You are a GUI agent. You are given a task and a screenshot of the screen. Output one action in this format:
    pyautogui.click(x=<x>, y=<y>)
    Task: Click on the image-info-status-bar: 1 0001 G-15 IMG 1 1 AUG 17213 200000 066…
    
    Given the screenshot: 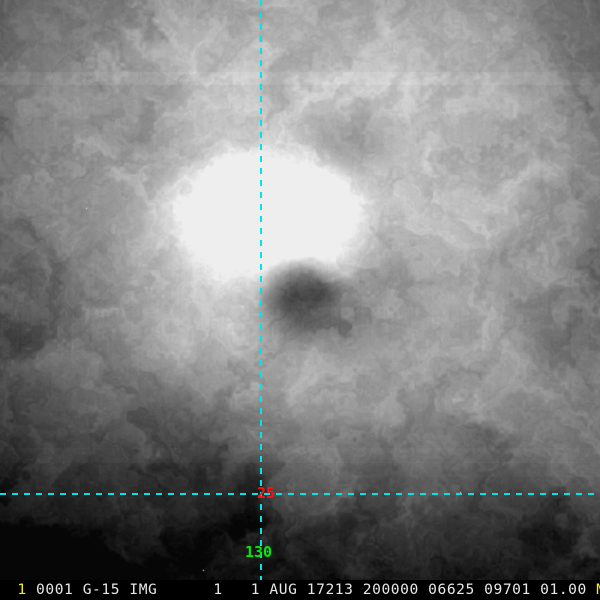 What is the action you would take?
    pyautogui.click(x=300, y=590)
    